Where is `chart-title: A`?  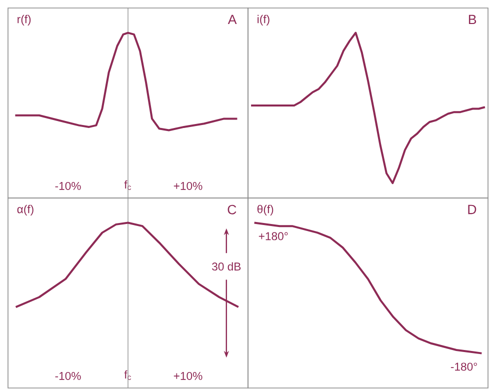
chart-title: A is located at coordinates (232, 19).